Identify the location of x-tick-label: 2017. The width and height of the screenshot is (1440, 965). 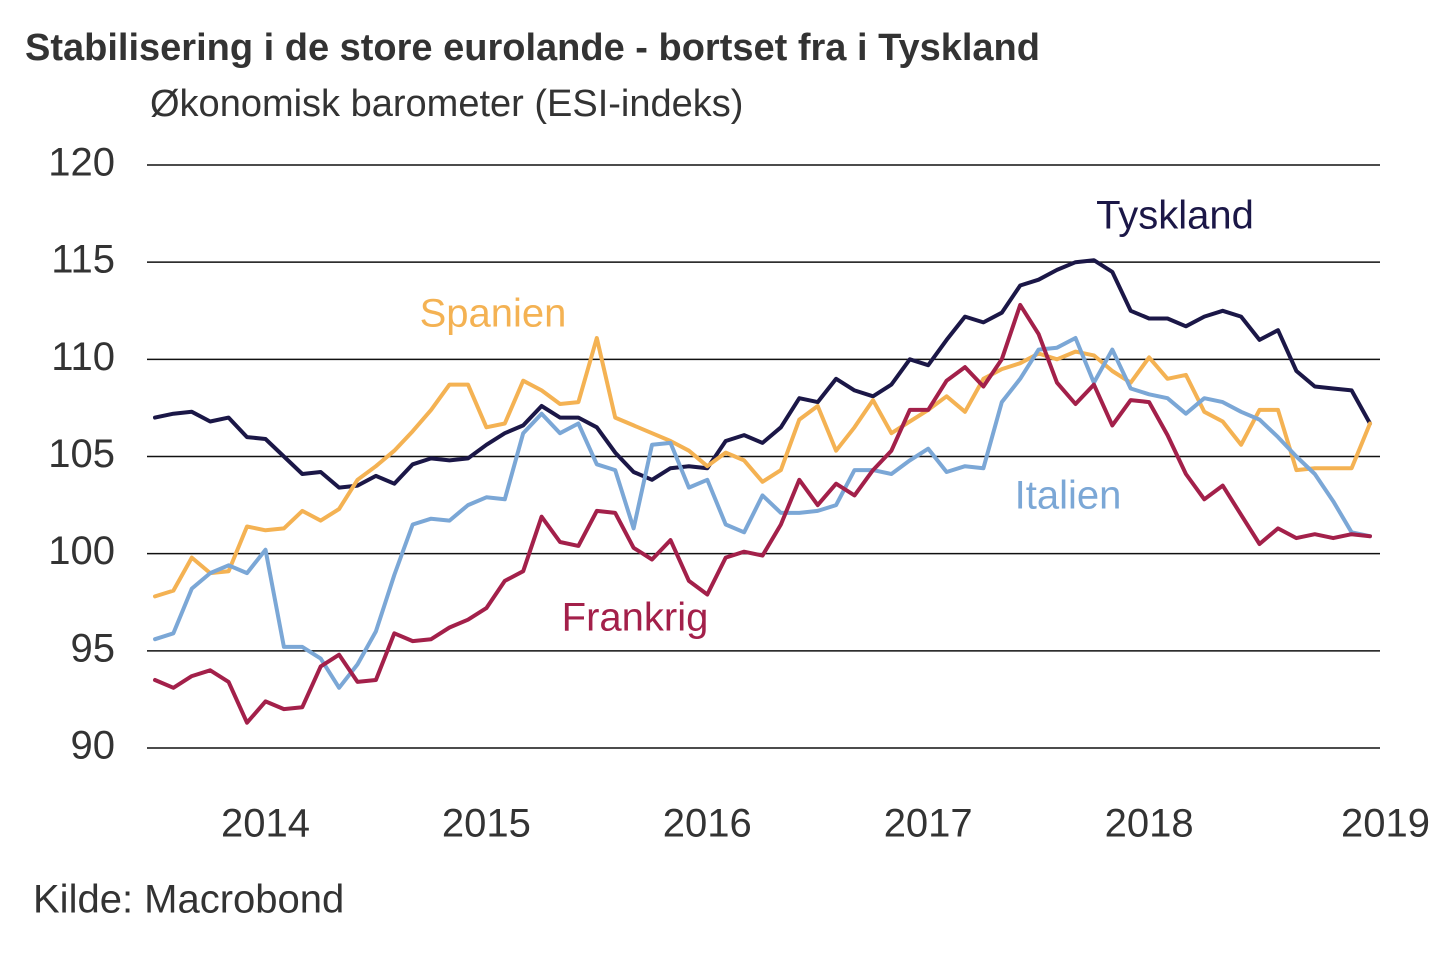
(928, 824).